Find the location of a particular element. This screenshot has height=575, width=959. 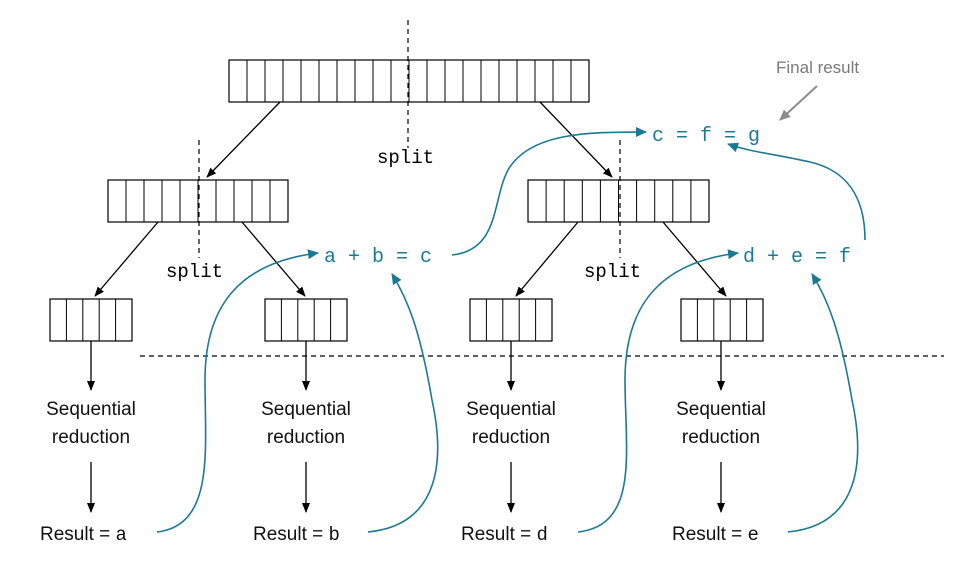

seq-label-1-line1: Sequential is located at coordinates (91, 409).